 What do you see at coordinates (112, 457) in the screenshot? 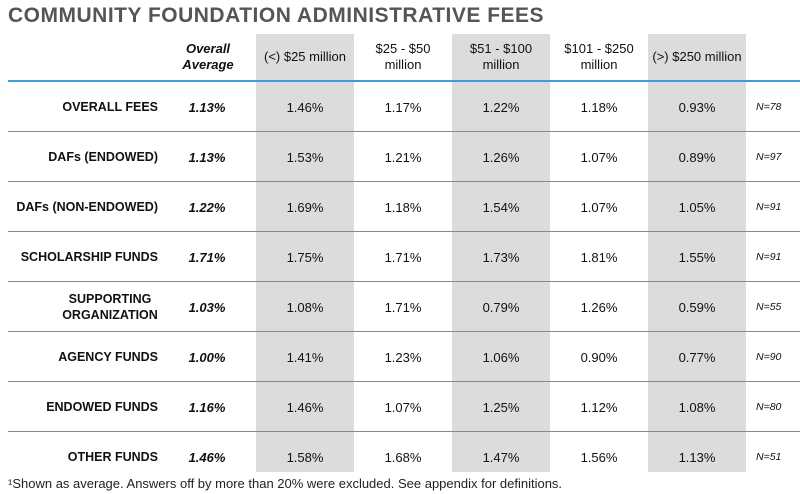
I see `row-label: OTHER FUNDS` at bounding box center [112, 457].